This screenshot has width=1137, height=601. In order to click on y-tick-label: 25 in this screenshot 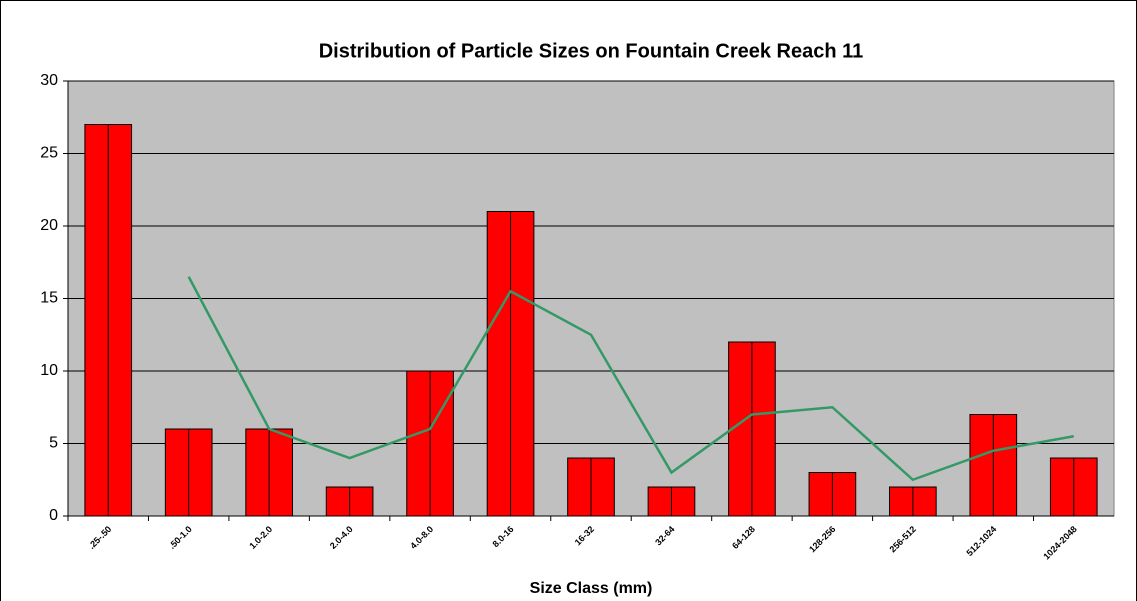, I will do `click(49, 153)`.